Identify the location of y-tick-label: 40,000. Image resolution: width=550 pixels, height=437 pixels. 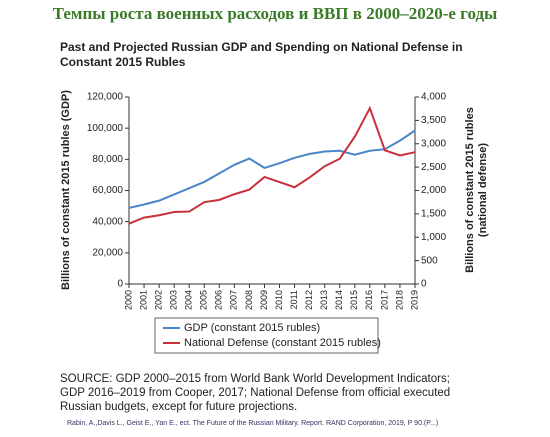
(107, 221).